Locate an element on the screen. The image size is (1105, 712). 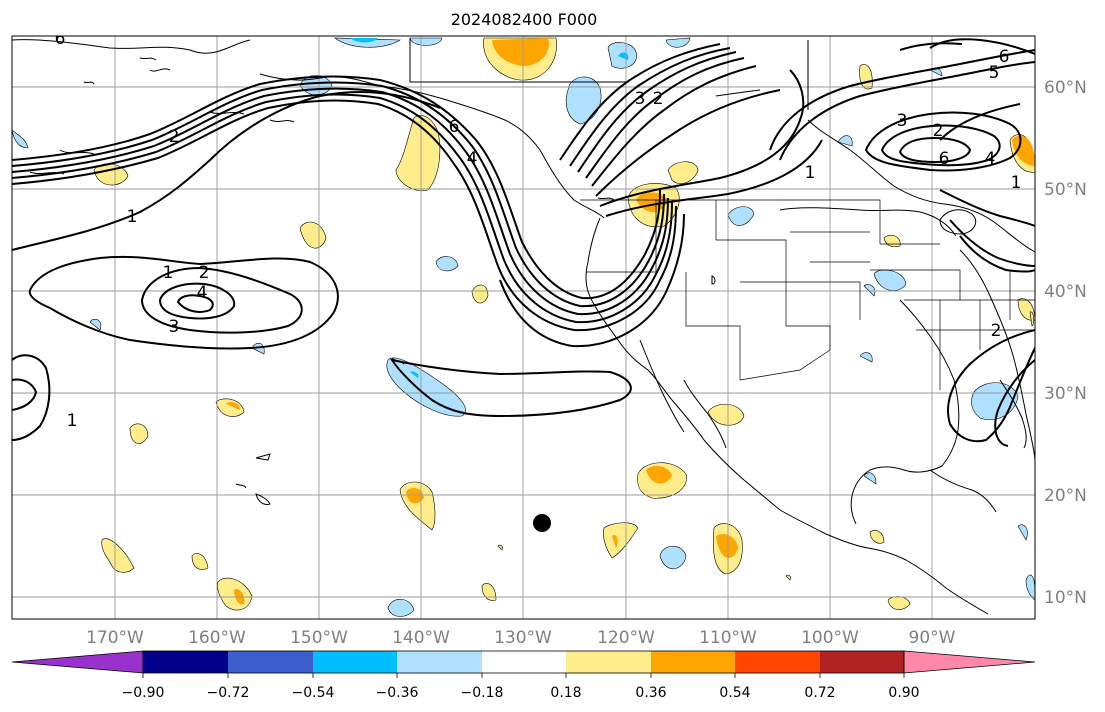
contour-label: 5 is located at coordinates (994, 73).